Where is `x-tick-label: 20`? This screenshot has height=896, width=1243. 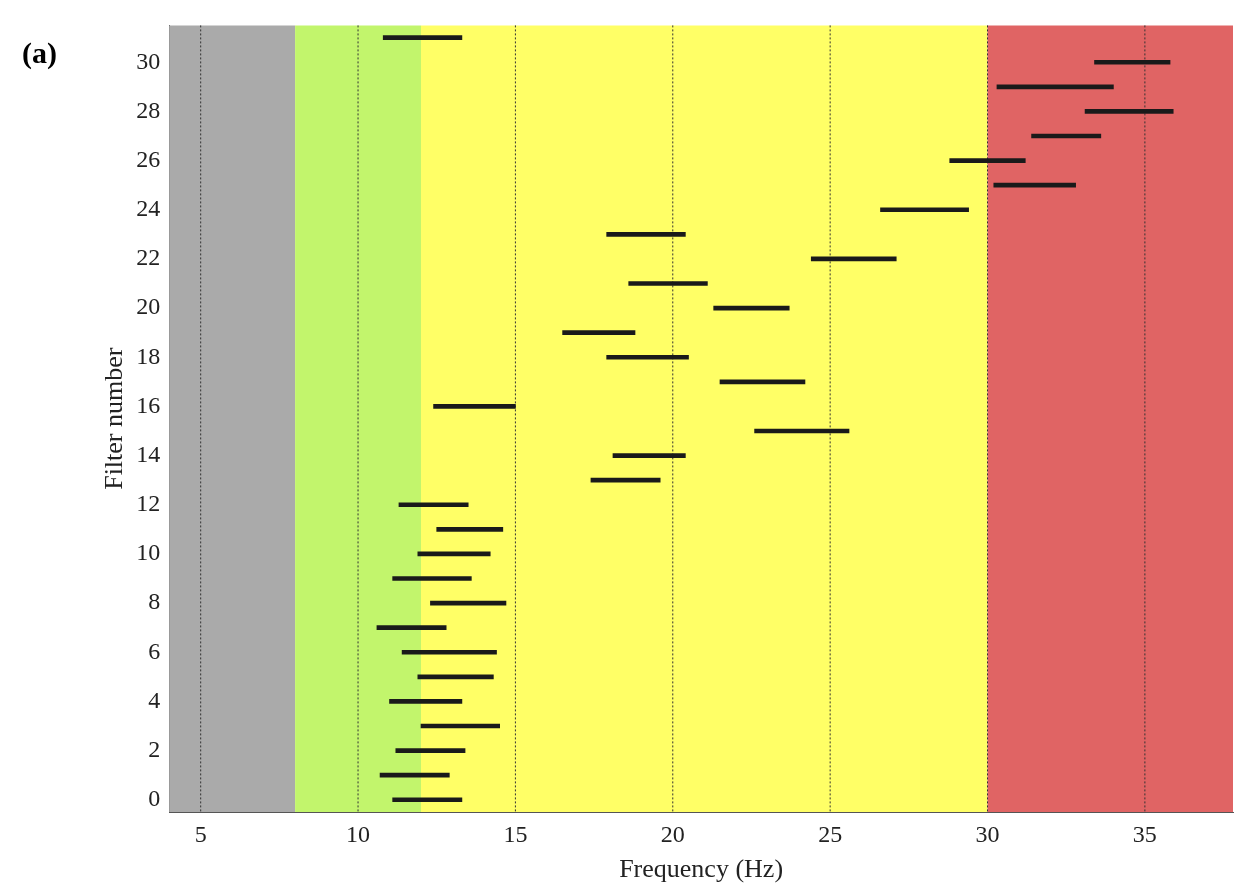 x-tick-label: 20 is located at coordinates (672, 833).